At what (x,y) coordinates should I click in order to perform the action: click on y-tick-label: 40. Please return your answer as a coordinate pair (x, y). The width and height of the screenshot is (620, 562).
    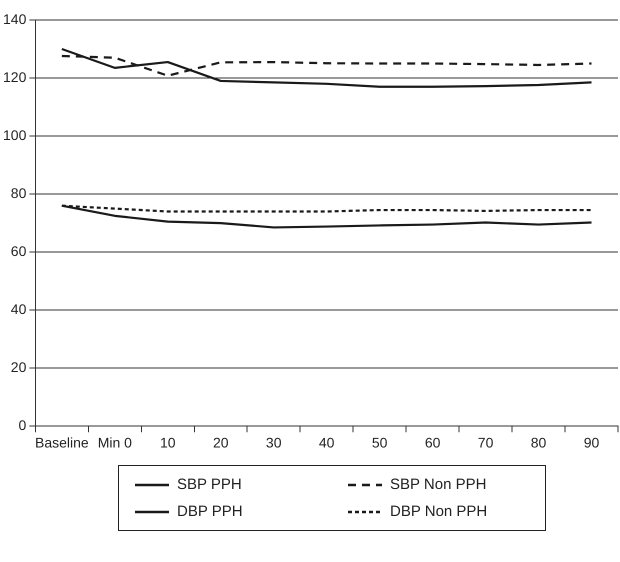
    Looking at the image, I should click on (18, 309).